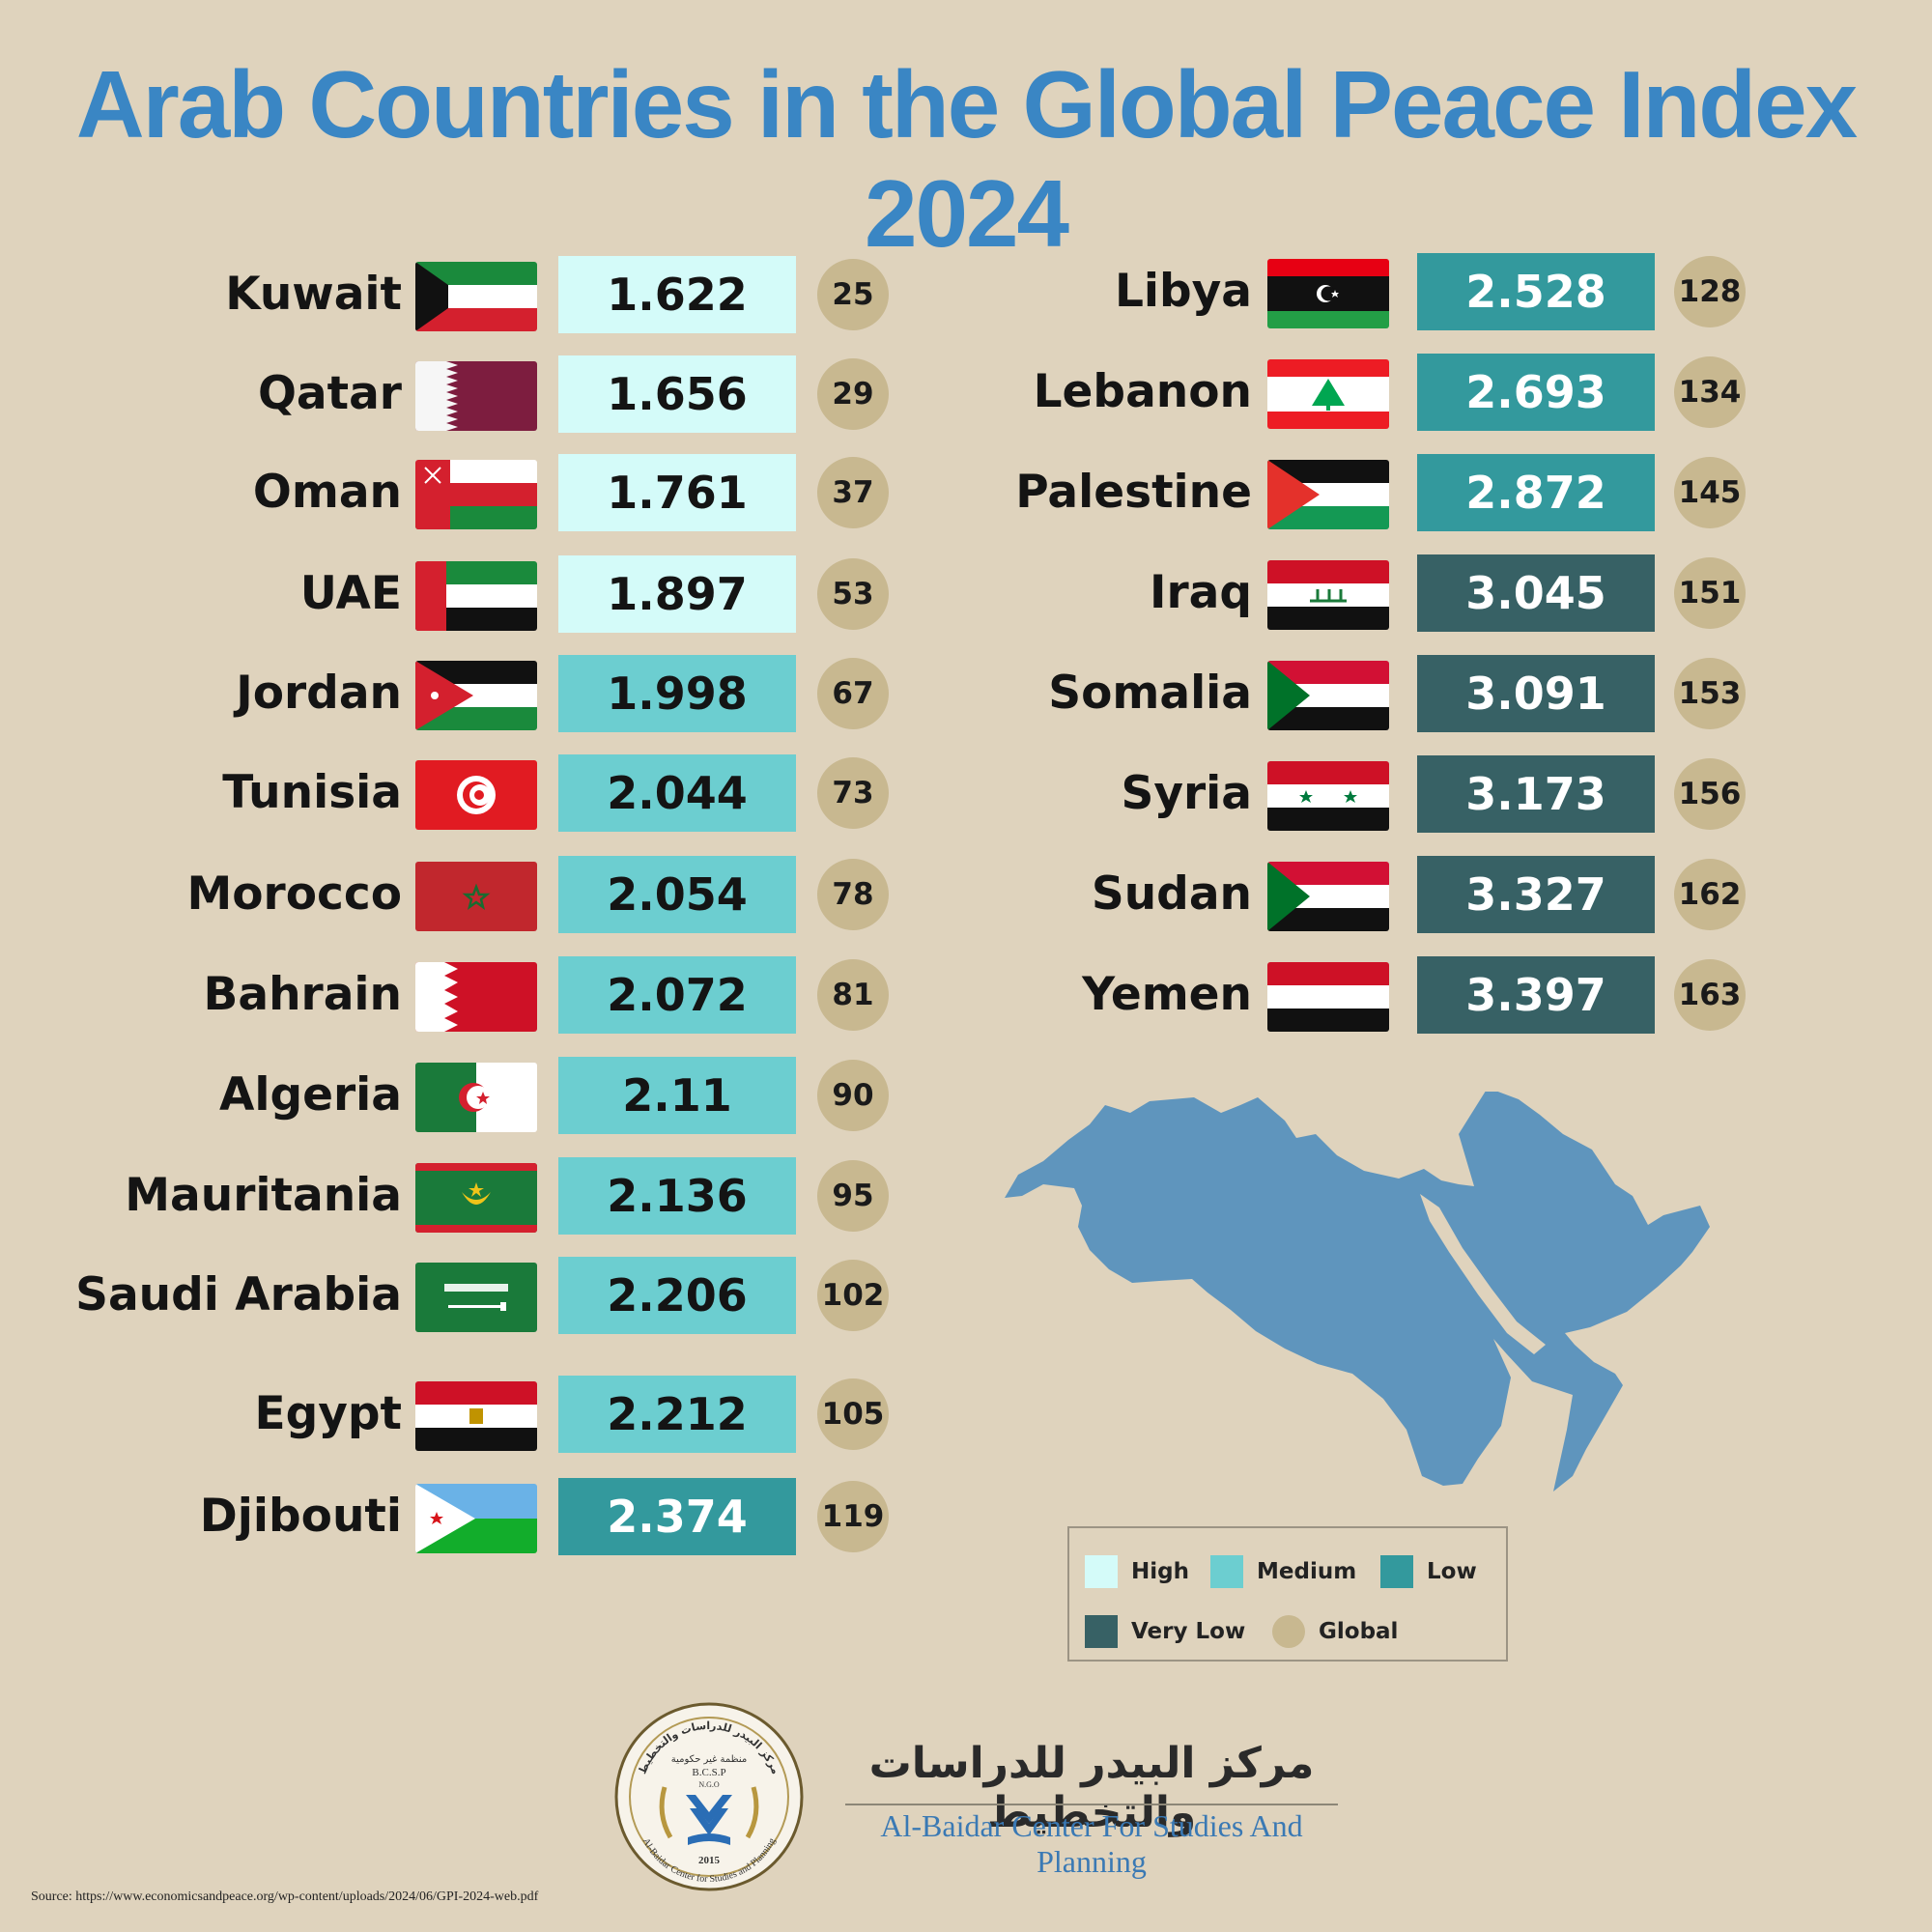 This screenshot has width=1932, height=1932. I want to click on country-name-palestine: Palestine, so click(1133, 492).